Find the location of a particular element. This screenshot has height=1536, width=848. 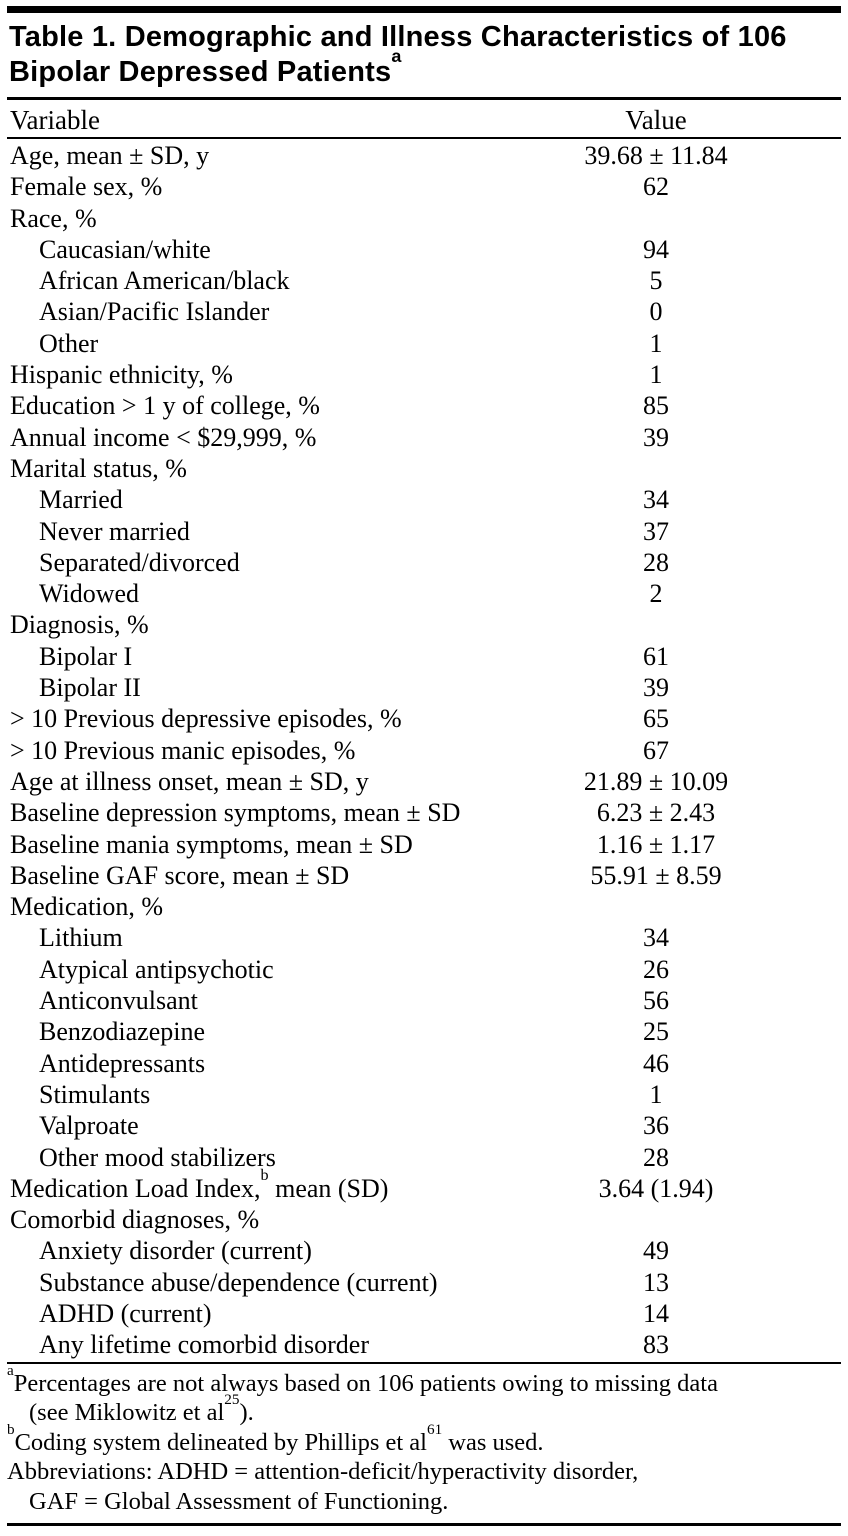

table-row: Stimulants 1 is located at coordinates (424, 1094).